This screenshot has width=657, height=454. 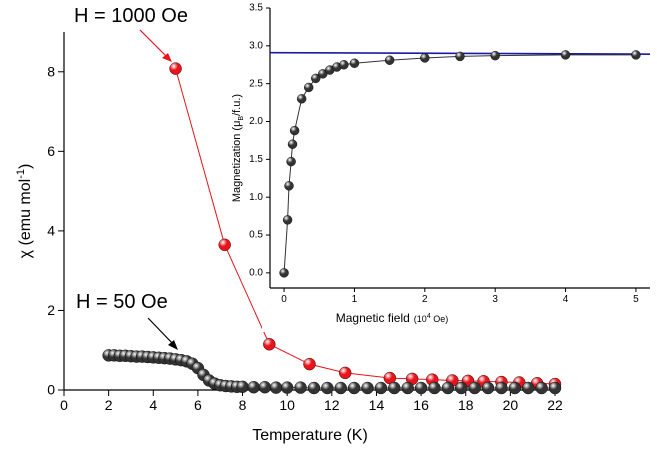 What do you see at coordinates (256, 121) in the screenshot?
I see `y-tick-label: 2.0` at bounding box center [256, 121].